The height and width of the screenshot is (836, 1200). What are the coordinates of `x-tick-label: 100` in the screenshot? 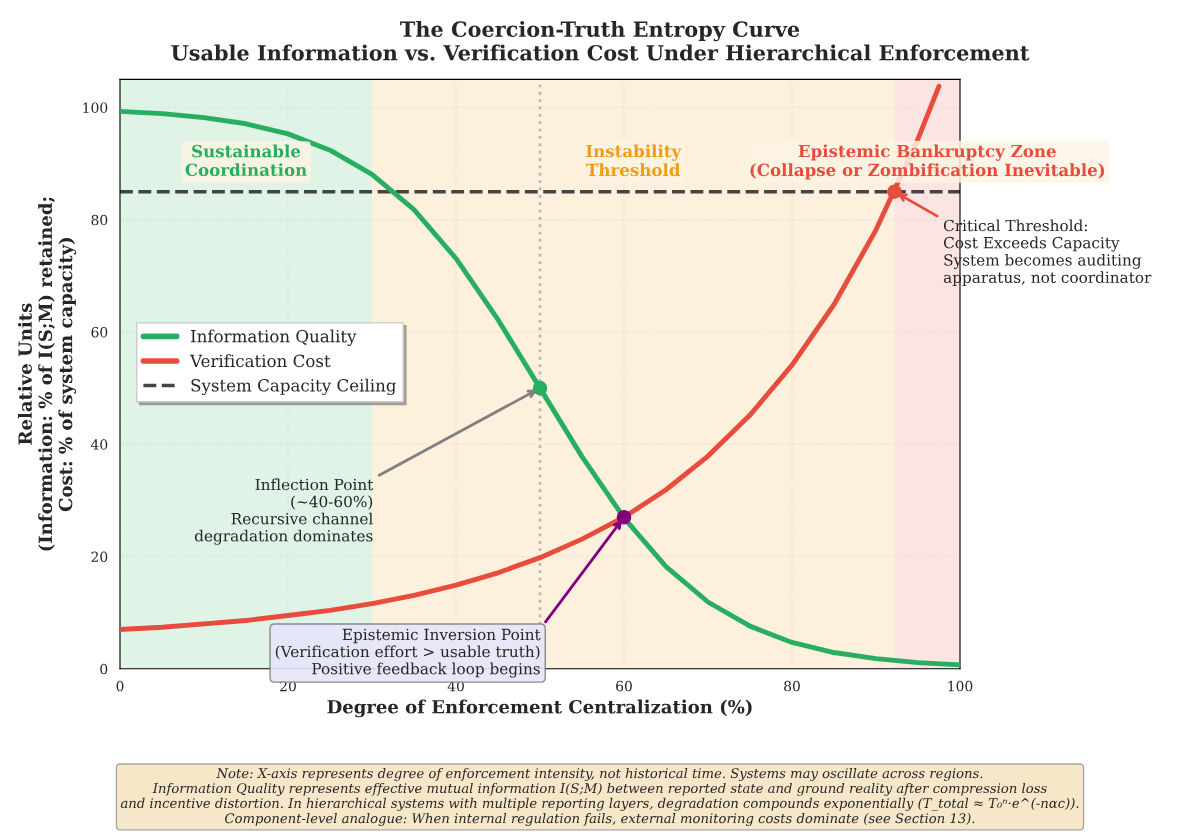 It's located at (960, 686).